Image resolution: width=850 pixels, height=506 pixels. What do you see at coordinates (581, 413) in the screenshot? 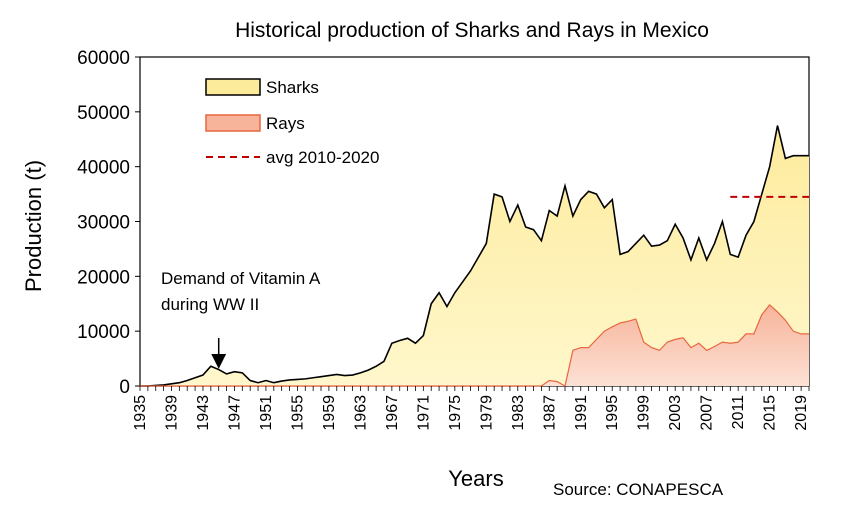
I see `x-tick-label: 1991` at bounding box center [581, 413].